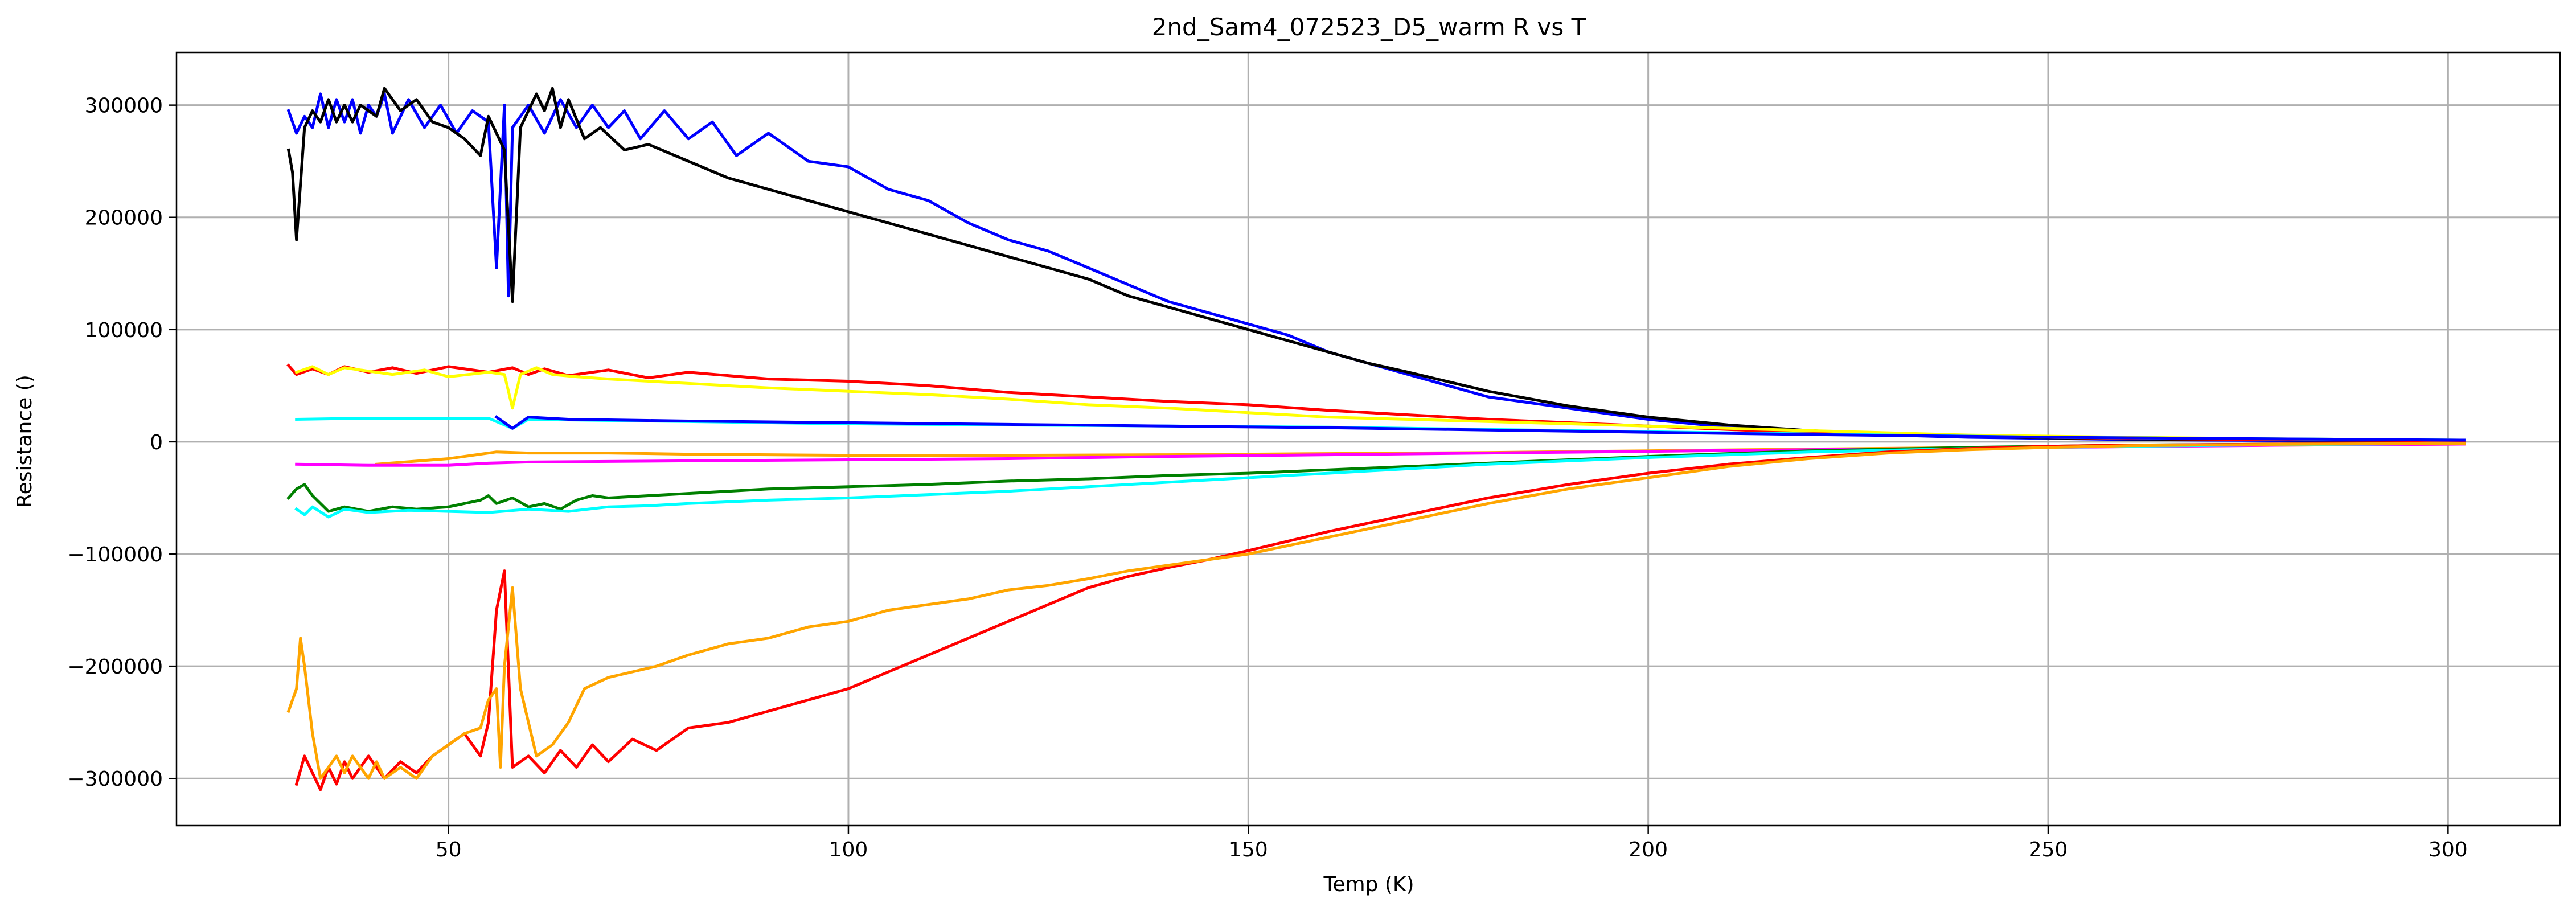  I want to click on y-tick-label: 300000, so click(124, 106).